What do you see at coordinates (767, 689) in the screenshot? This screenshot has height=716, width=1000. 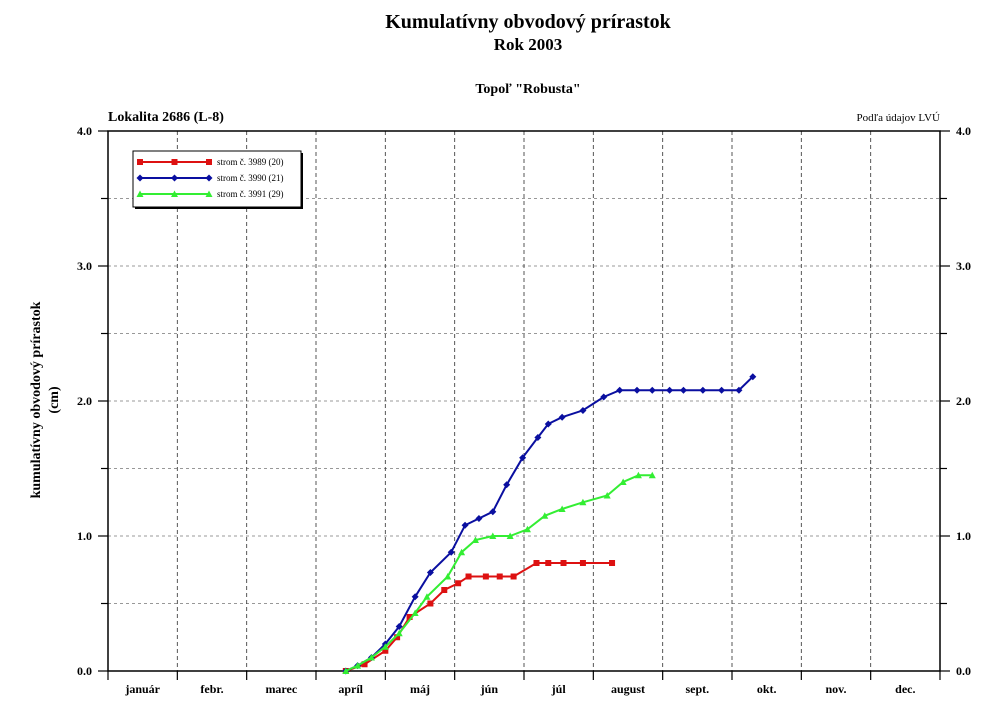 I see `x-tick-label: okt.` at bounding box center [767, 689].